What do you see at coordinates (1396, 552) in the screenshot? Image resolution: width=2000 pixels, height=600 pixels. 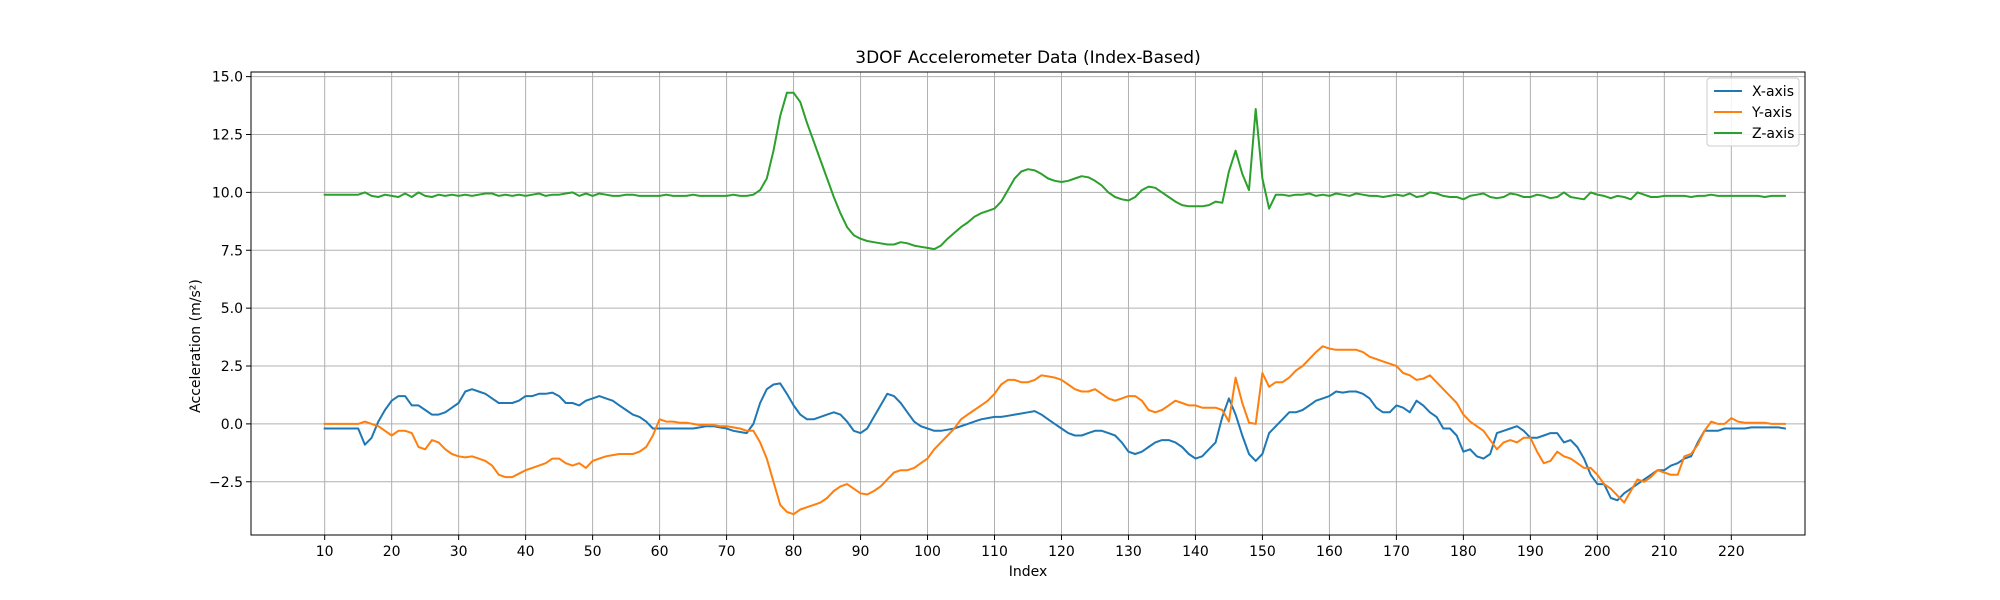 I see `x-tick-label: 170` at bounding box center [1396, 552].